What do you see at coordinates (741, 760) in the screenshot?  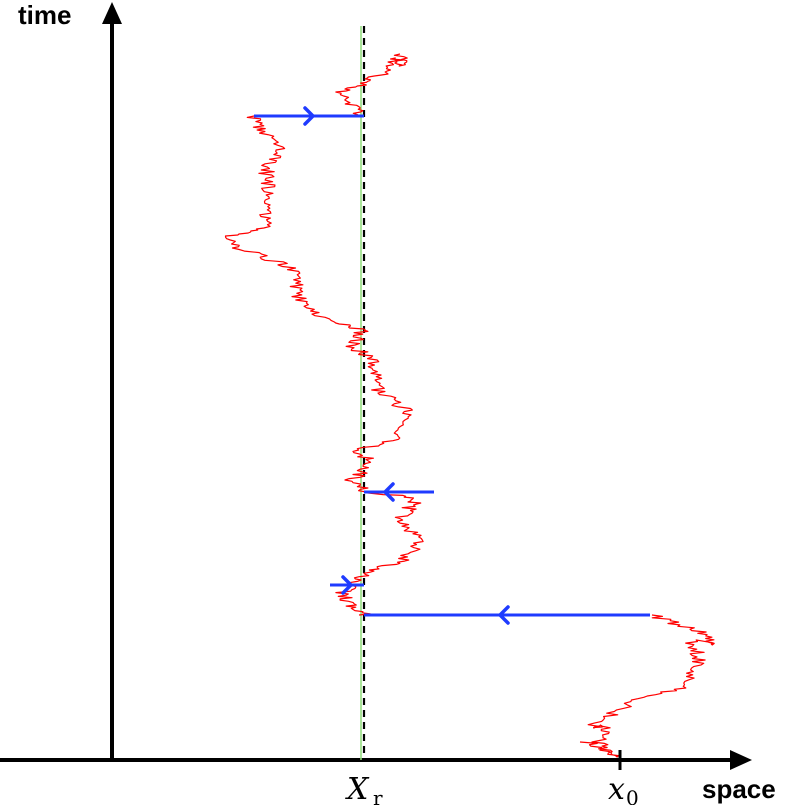 I see `space-axis-arrowhead` at bounding box center [741, 760].